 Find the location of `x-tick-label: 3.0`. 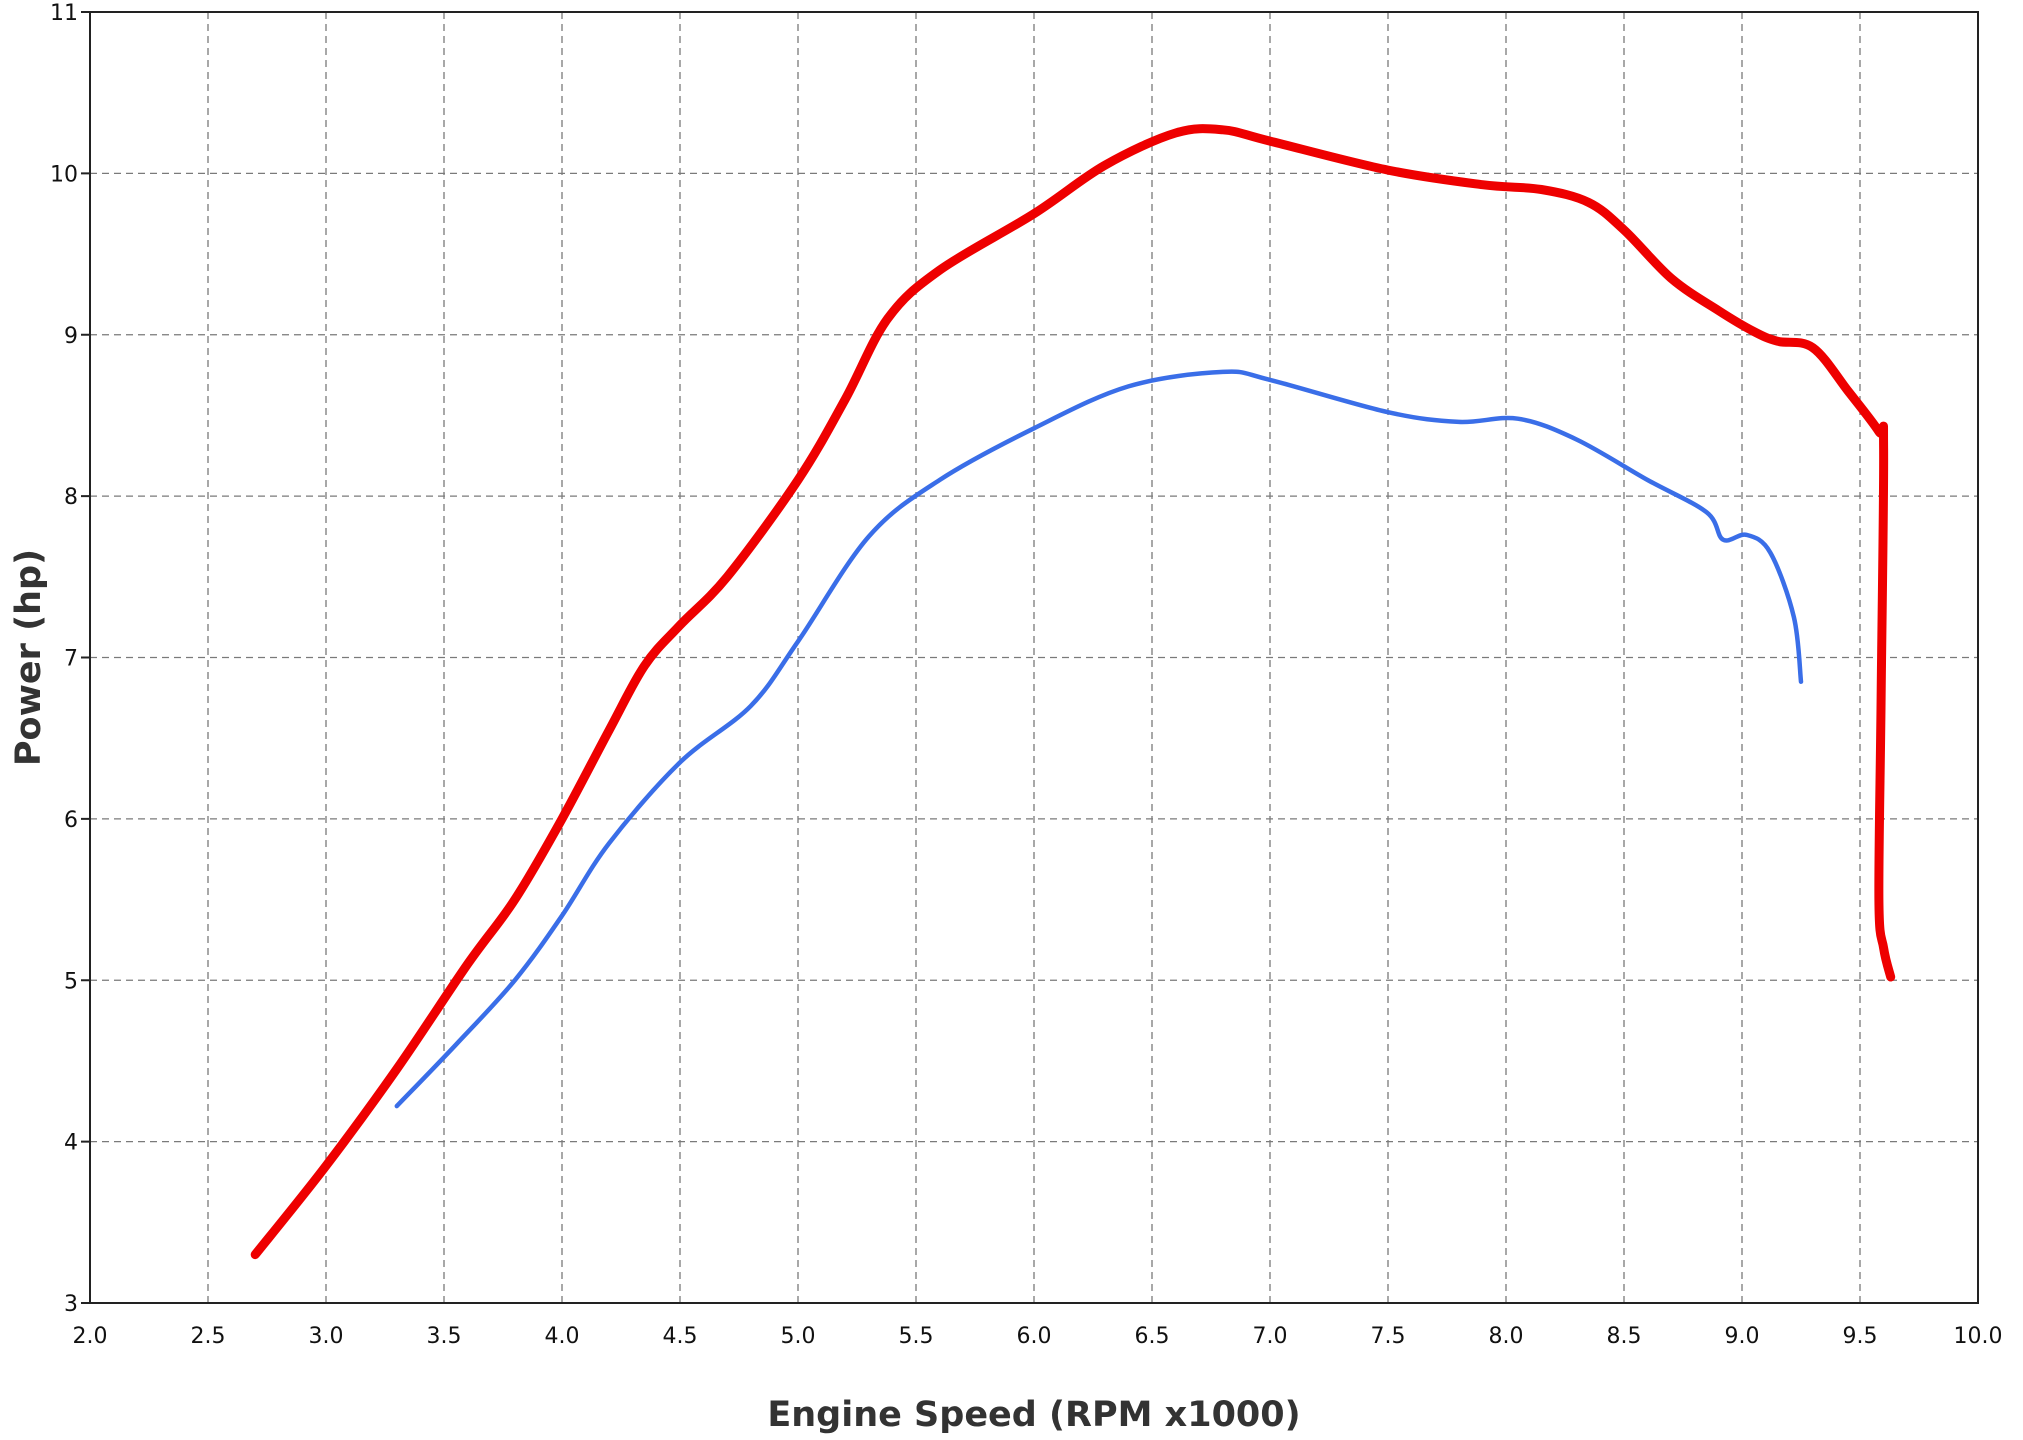

x-tick-label: 3.0 is located at coordinates (326, 1336).